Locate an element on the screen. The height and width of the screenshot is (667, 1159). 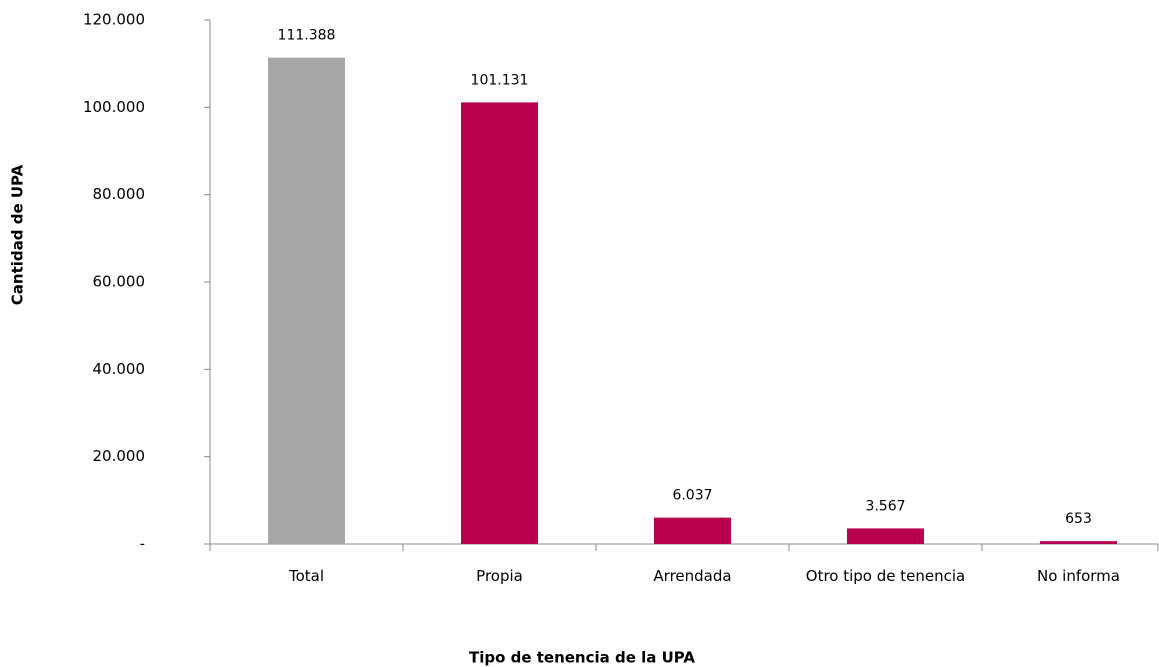
y-tick-label: 100.000 is located at coordinates (114, 107).